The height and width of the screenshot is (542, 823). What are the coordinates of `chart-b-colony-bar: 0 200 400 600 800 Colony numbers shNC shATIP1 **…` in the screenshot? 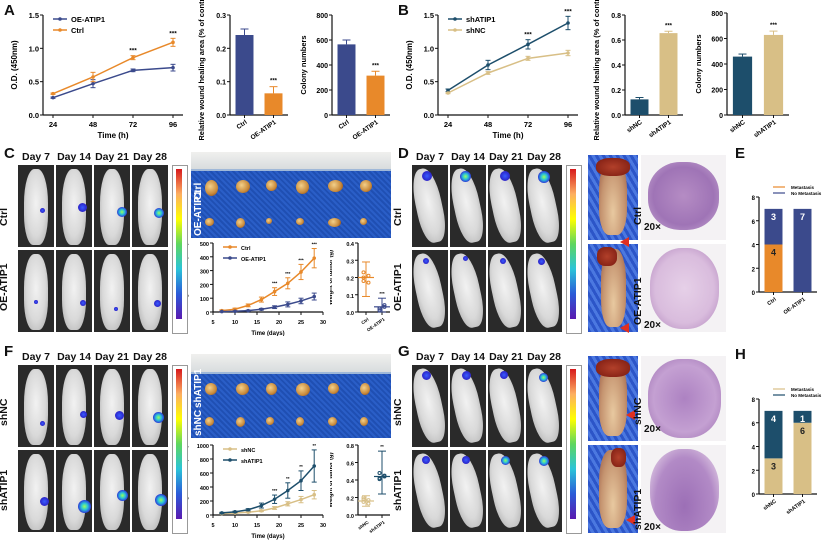 It's located at (741, 75).